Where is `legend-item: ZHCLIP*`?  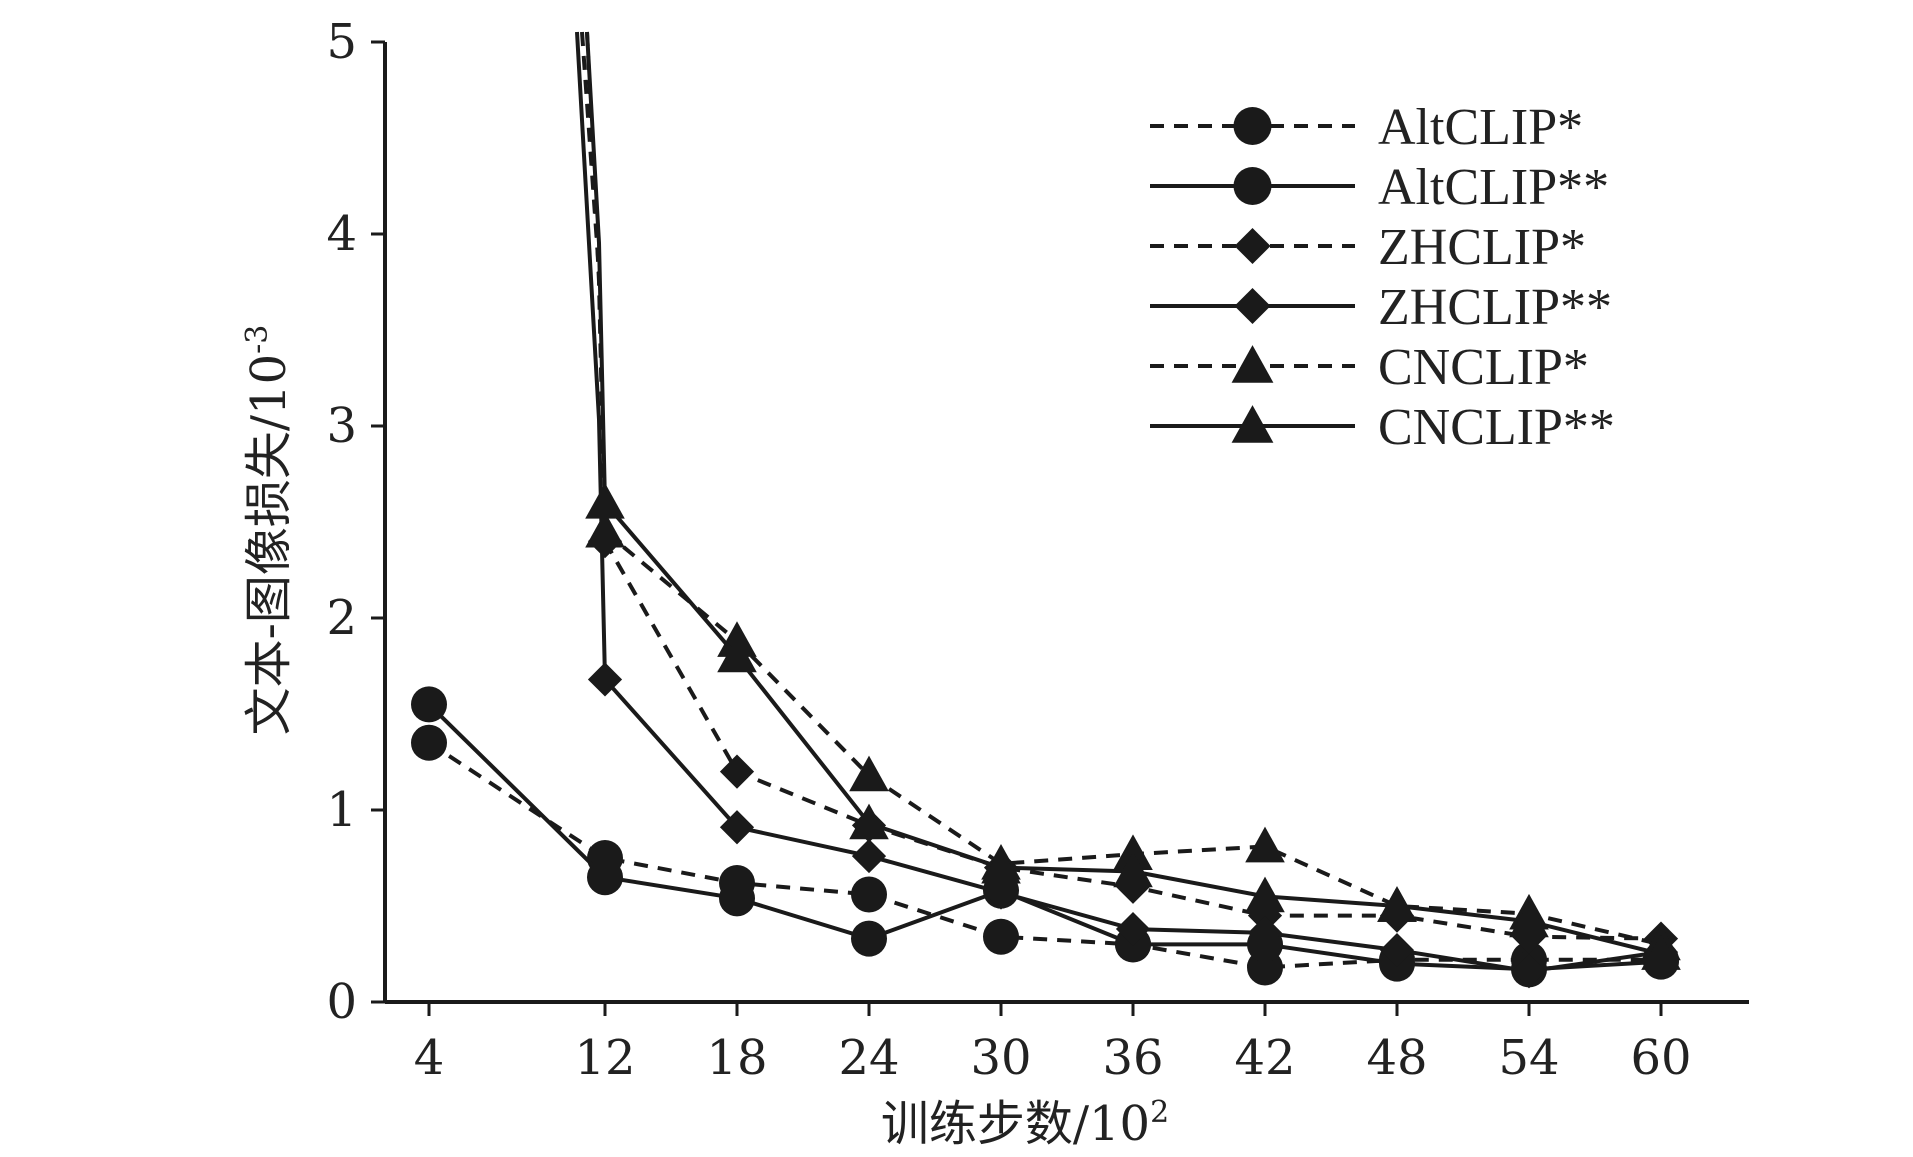 legend-item: ZHCLIP* is located at coordinates (1368, 247).